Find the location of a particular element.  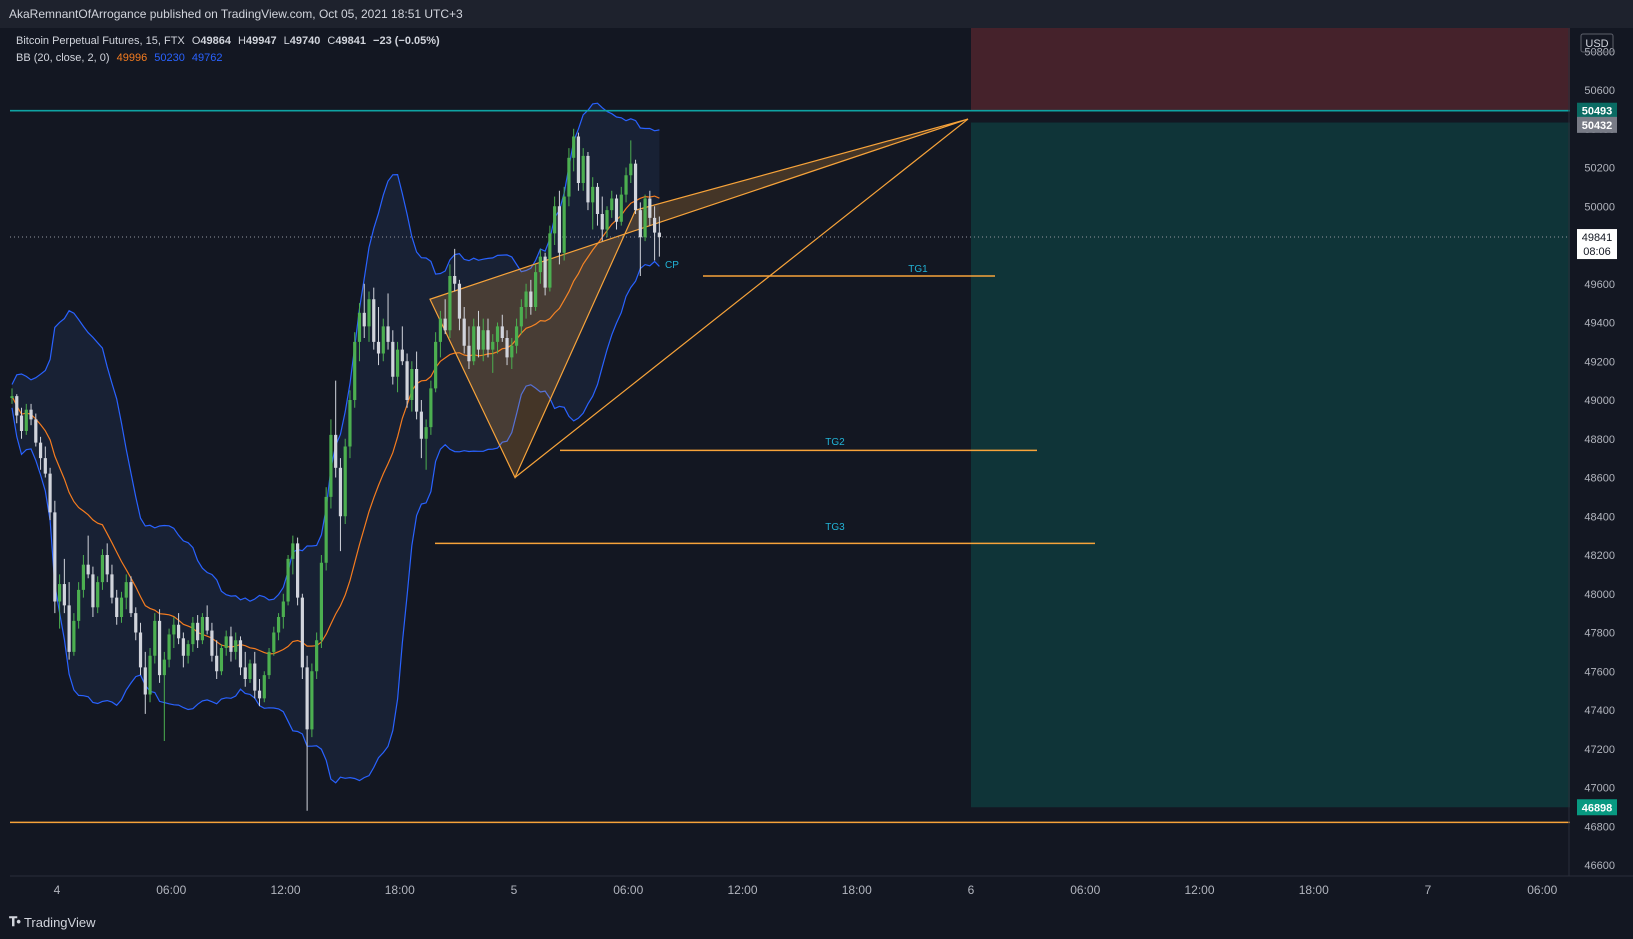

price-tick-label: 47200 is located at coordinates (1599, 750).